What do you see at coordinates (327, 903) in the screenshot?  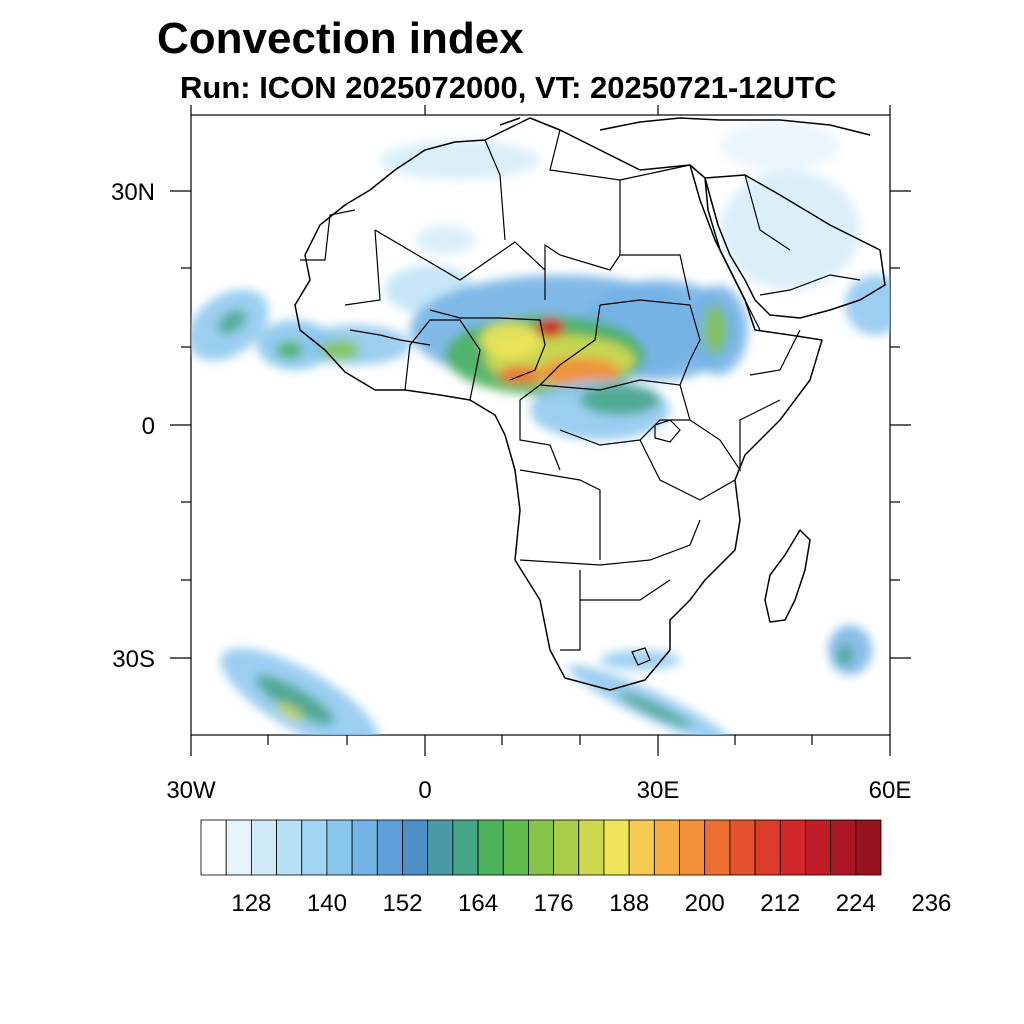 I see `colorbar-label-140: 140` at bounding box center [327, 903].